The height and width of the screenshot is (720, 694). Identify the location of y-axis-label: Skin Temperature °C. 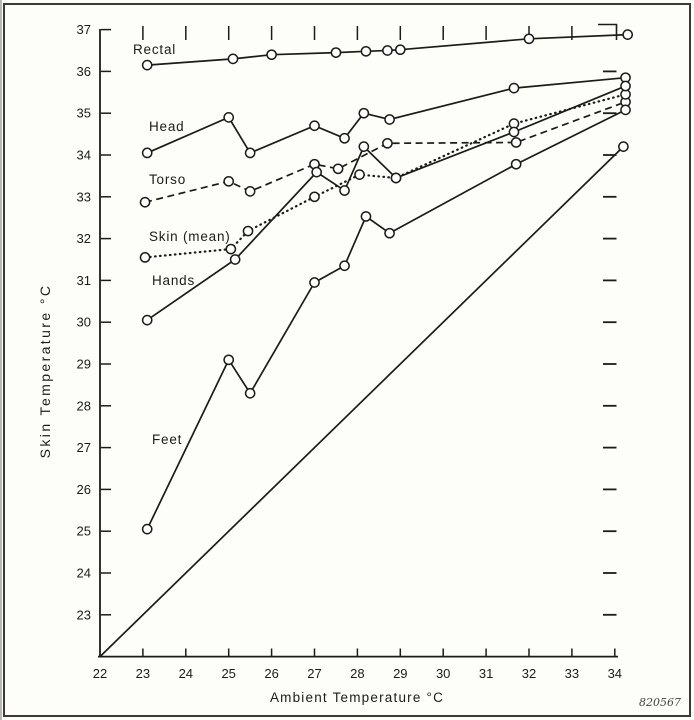
(45, 371).